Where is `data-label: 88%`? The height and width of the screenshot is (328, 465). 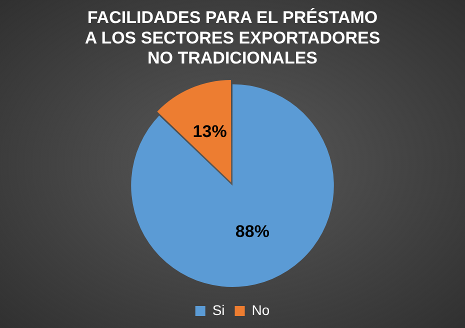
data-label: 88% is located at coordinates (252, 231).